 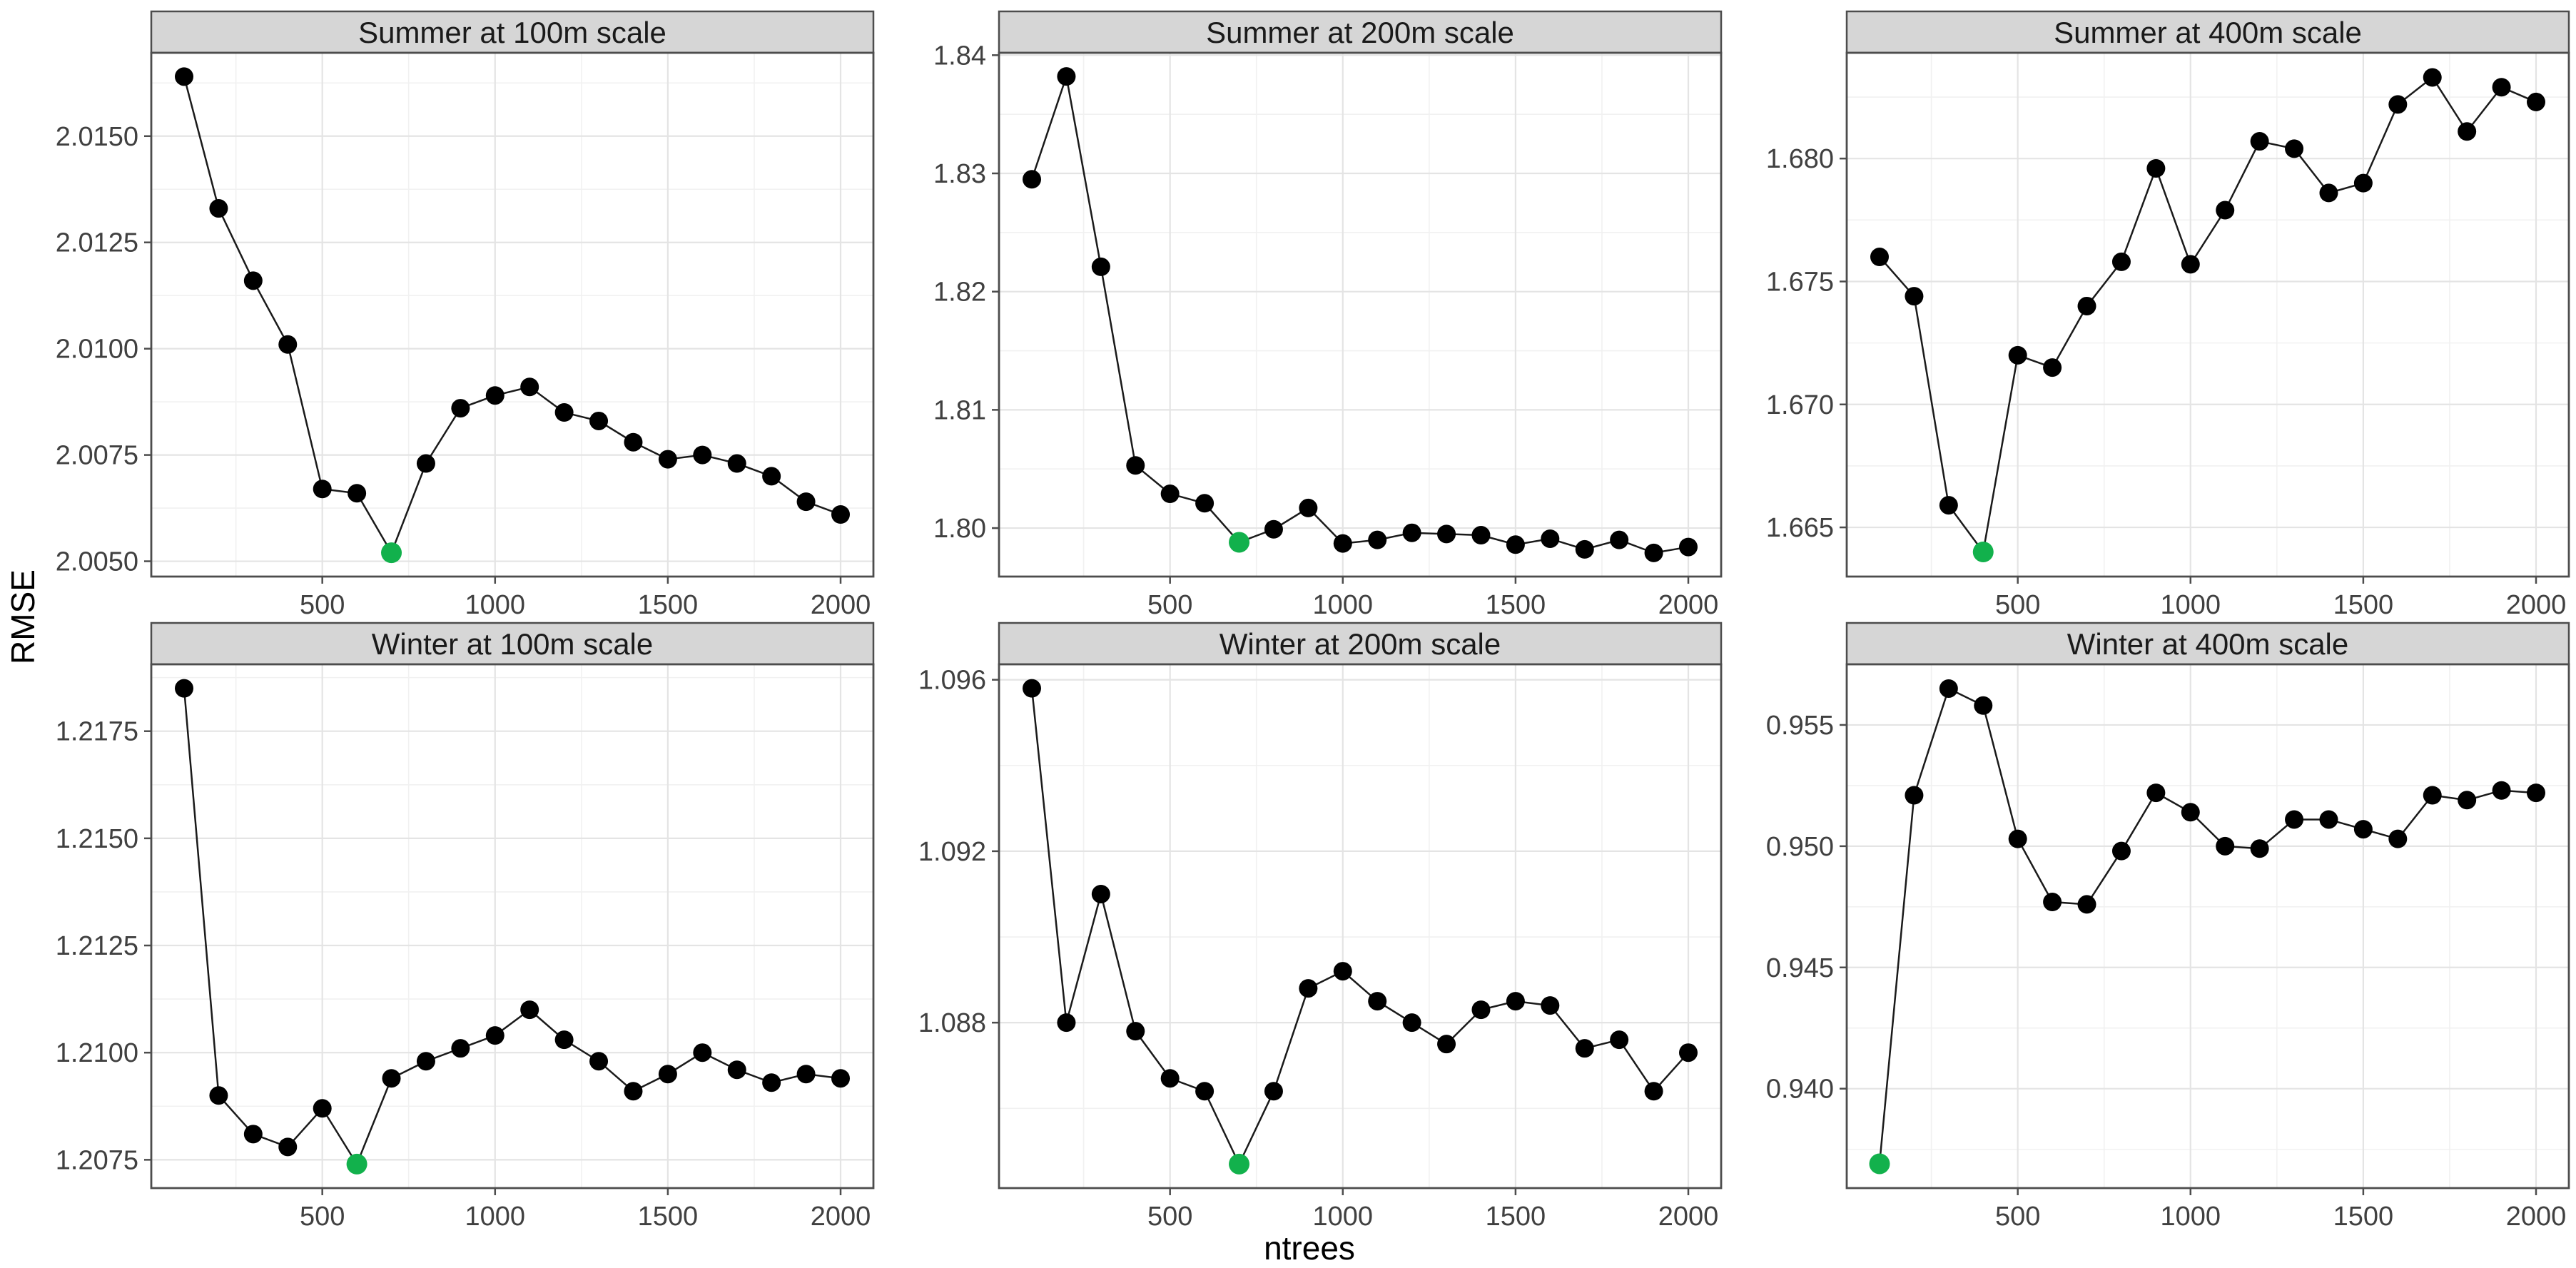 I want to click on y-tick-label: 1.665, so click(x=1800, y=528).